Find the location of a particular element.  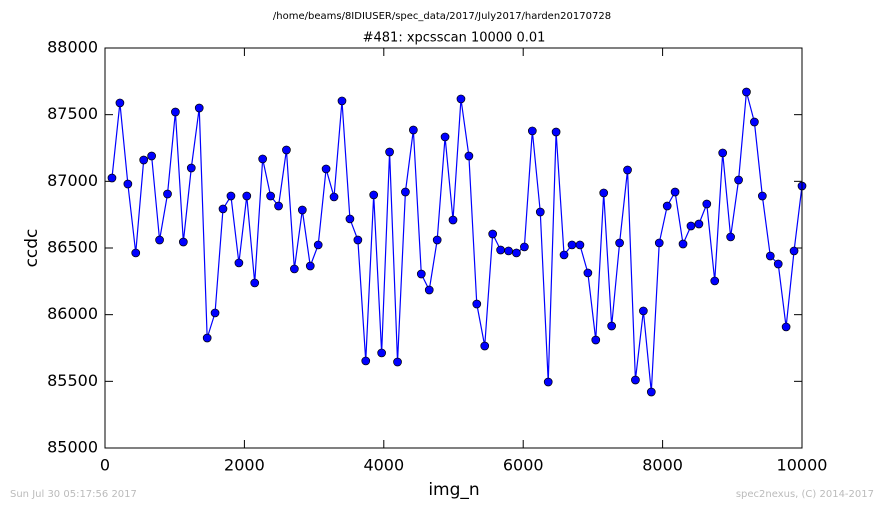

y-tick-label: 85000 is located at coordinates (72, 447).